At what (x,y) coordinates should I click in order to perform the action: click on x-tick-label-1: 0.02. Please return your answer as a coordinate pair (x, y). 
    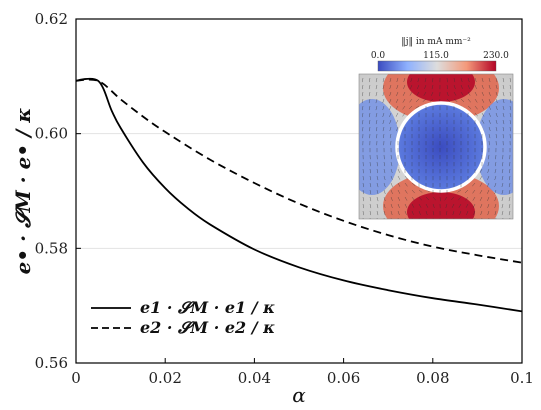
    Looking at the image, I should click on (164, 378).